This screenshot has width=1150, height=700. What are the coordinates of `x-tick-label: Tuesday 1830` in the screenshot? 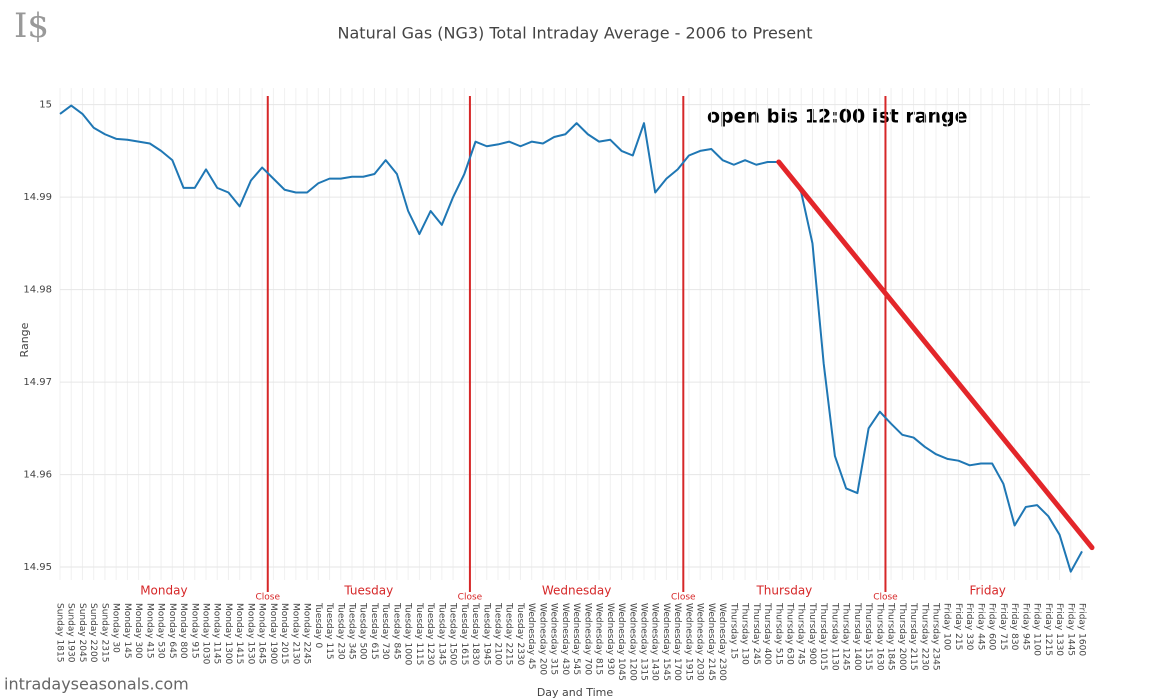 It's located at (475, 634).